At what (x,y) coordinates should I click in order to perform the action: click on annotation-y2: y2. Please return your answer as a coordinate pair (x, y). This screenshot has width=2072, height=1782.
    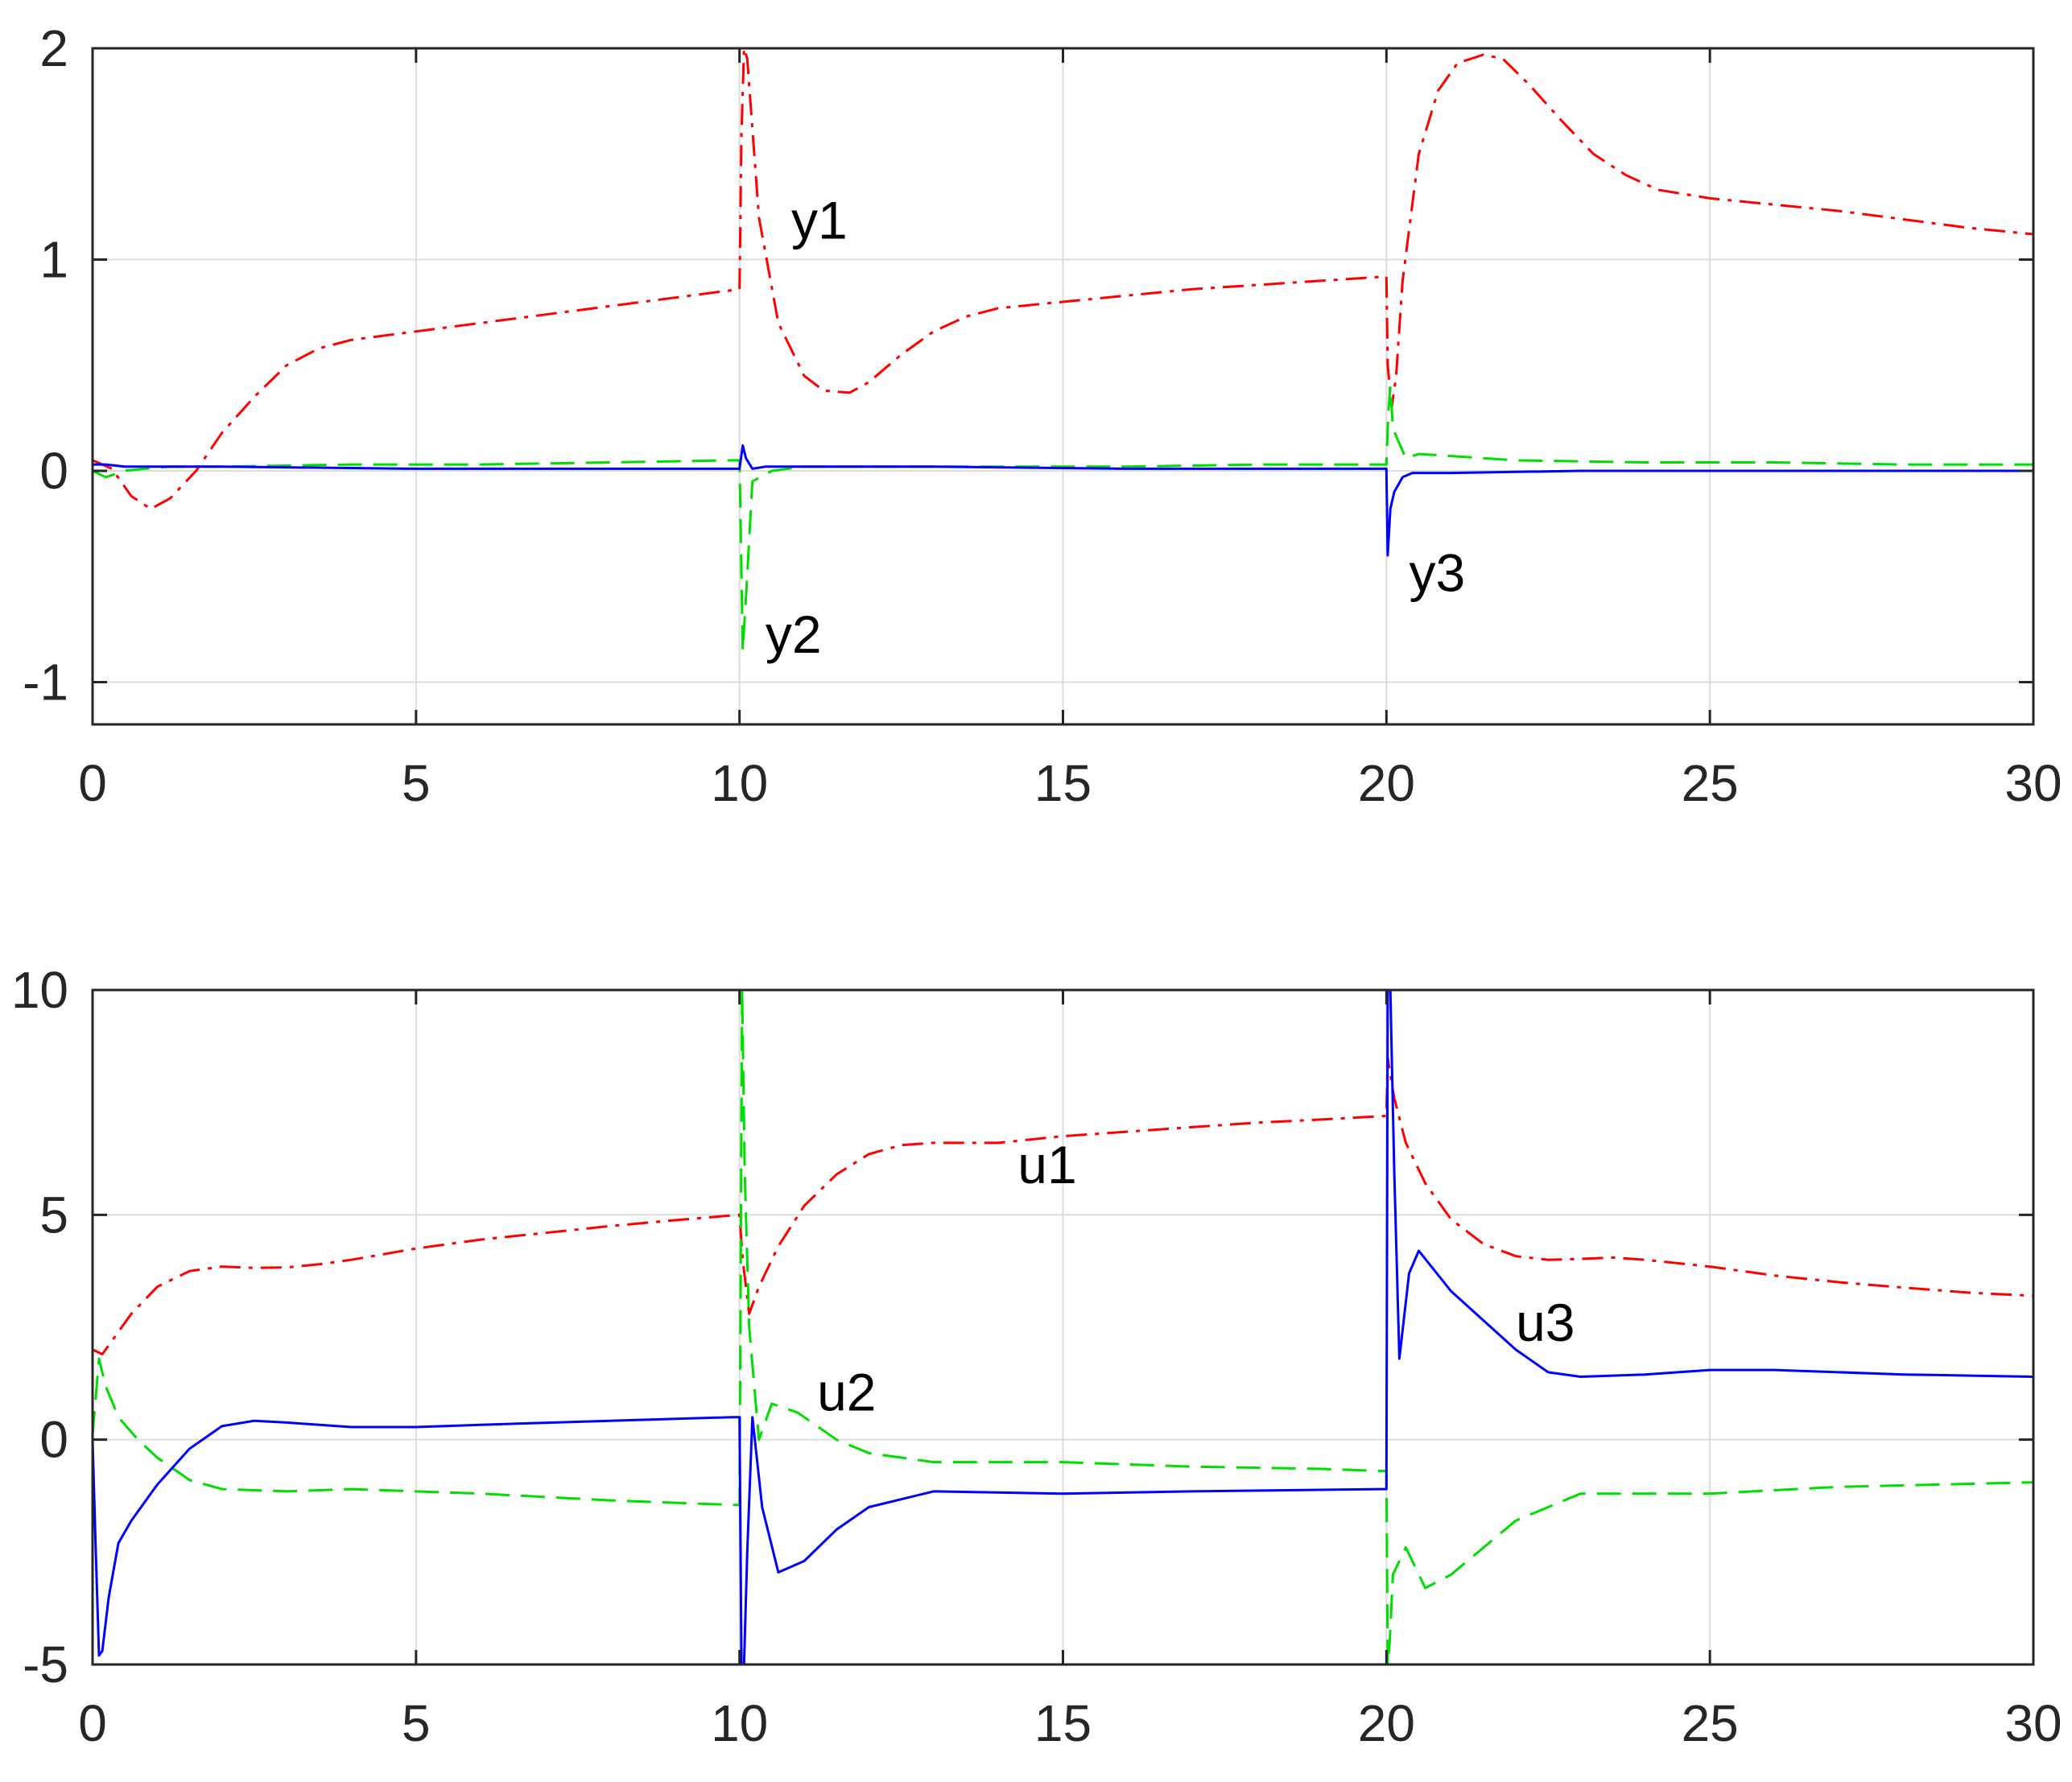
    Looking at the image, I should click on (794, 634).